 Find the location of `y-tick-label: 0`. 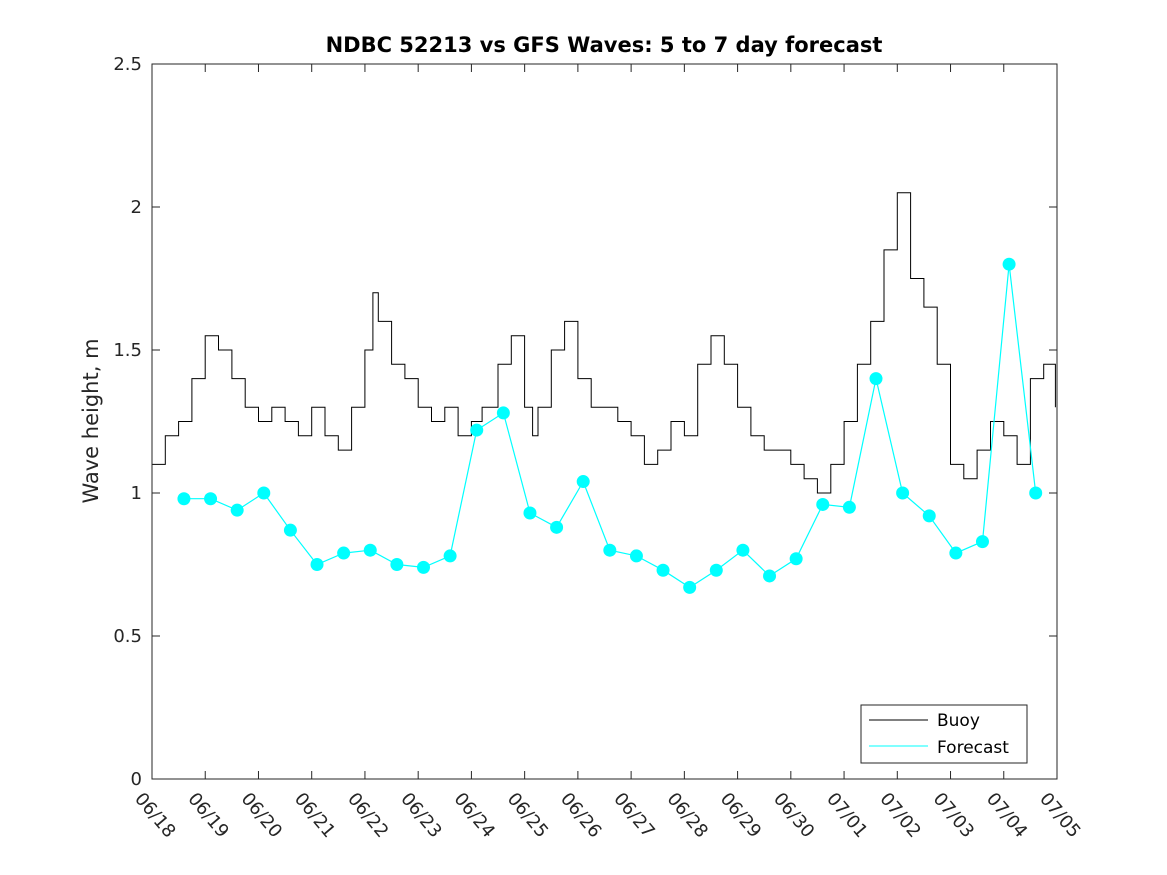

y-tick-label: 0 is located at coordinates (136, 779).